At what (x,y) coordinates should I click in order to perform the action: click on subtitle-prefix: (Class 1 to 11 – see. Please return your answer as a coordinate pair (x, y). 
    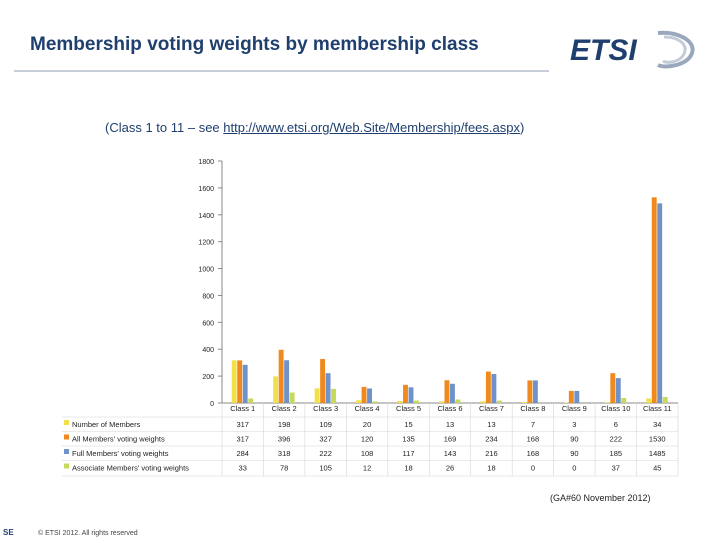
    Looking at the image, I should click on (164, 127).